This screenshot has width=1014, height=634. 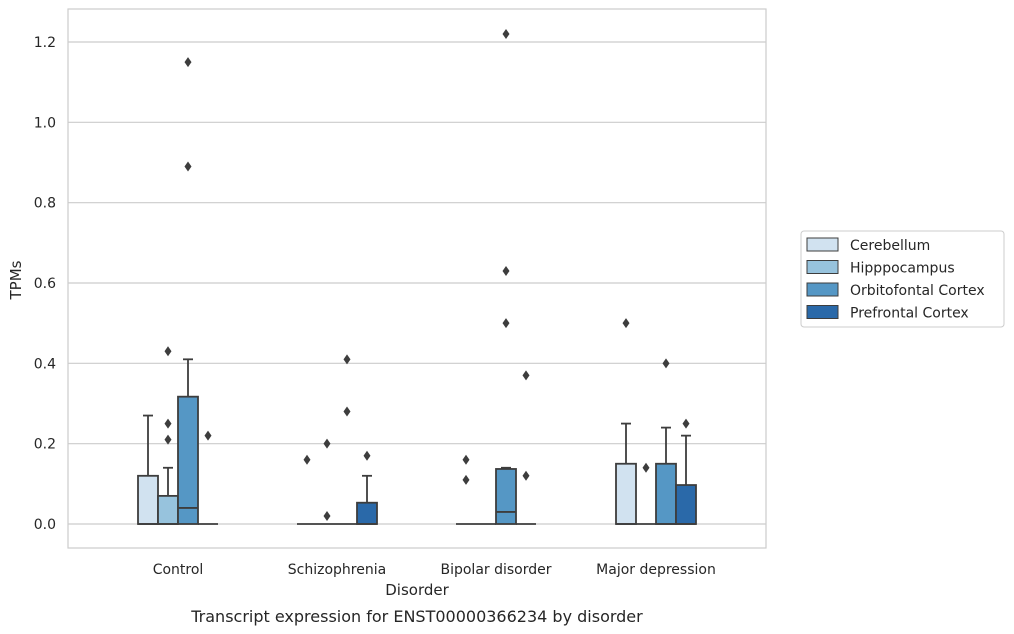 I want to click on x-tick-label: Schizophrenia, so click(x=337, y=570).